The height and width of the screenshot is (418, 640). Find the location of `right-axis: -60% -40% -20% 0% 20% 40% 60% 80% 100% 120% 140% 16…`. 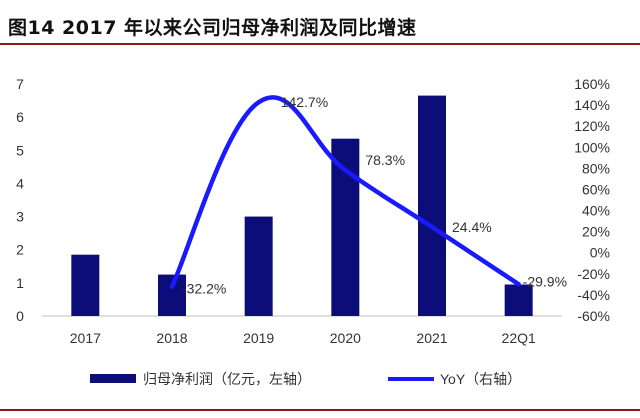

right-axis: -60% -40% -20% 0% 20% 40% 60% 80% 100% 120% 140% 16… is located at coordinates (592, 200).